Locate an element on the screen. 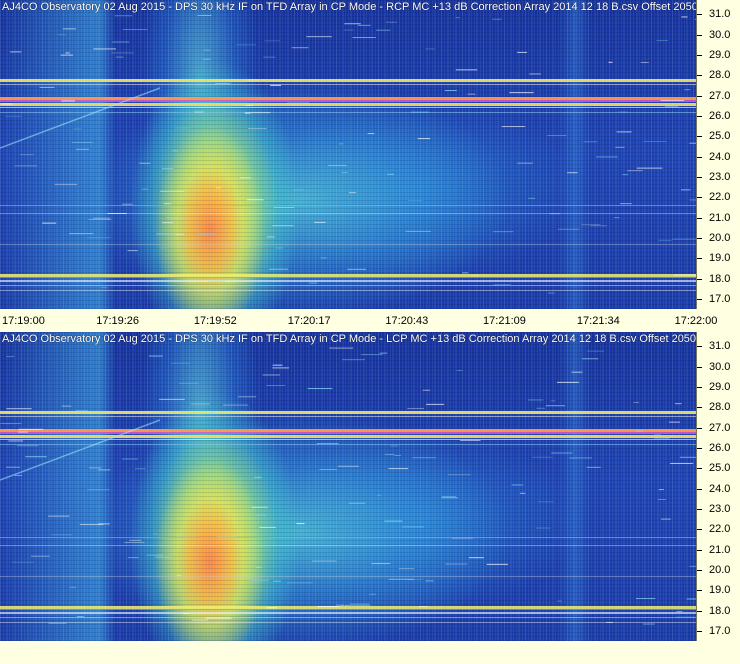 The width and height of the screenshot is (740, 664). y-tick-label: 17.0 is located at coordinates (720, 298).